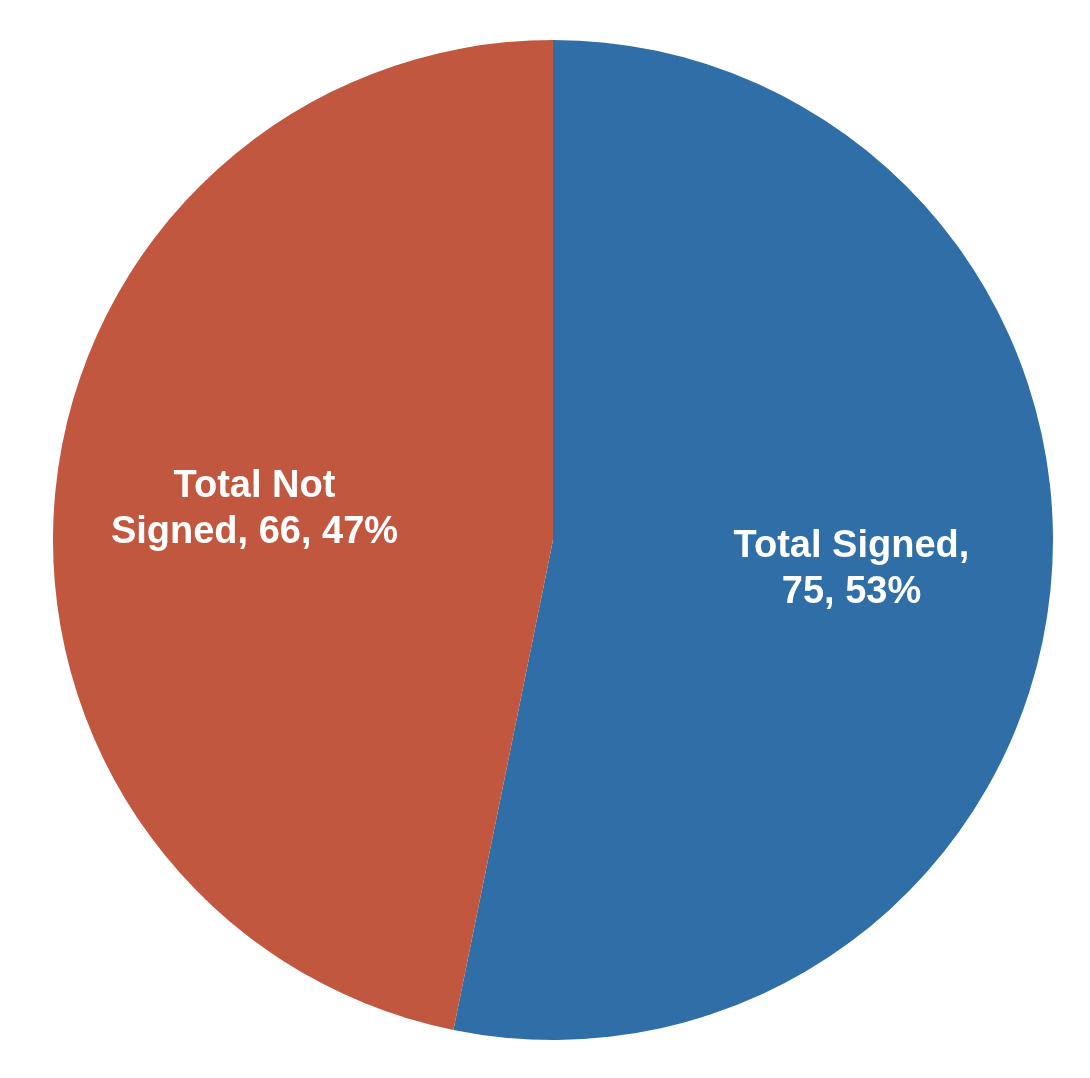 The image size is (1090, 1078). Describe the element at coordinates (254, 507) in the screenshot. I see `slice-label: Total Not Signed, 66, 47%` at that location.